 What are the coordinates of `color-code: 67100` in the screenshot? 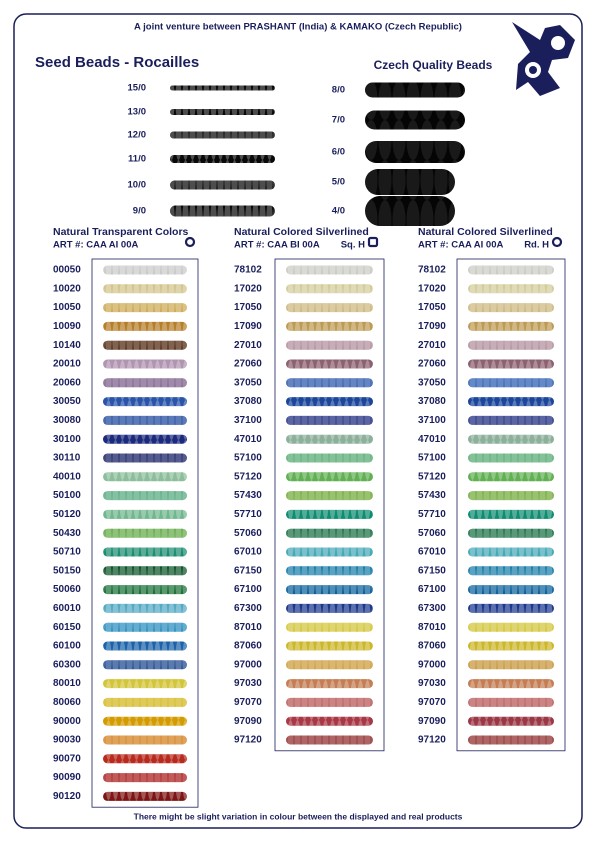 It's located at (432, 589).